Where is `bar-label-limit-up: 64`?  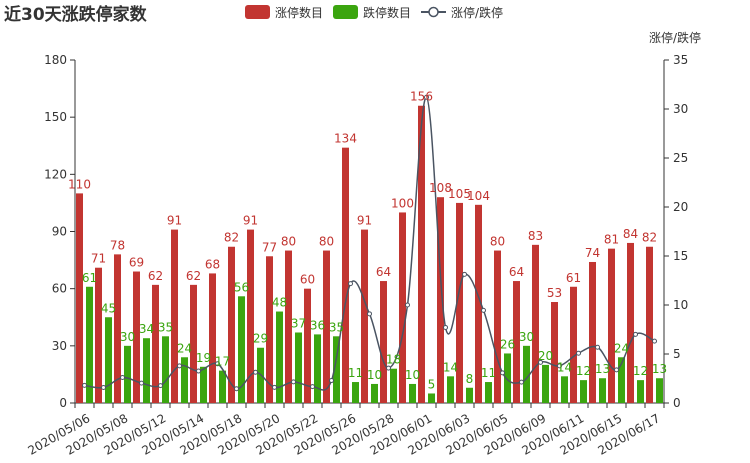 bar-label-limit-up: 64 is located at coordinates (516, 272).